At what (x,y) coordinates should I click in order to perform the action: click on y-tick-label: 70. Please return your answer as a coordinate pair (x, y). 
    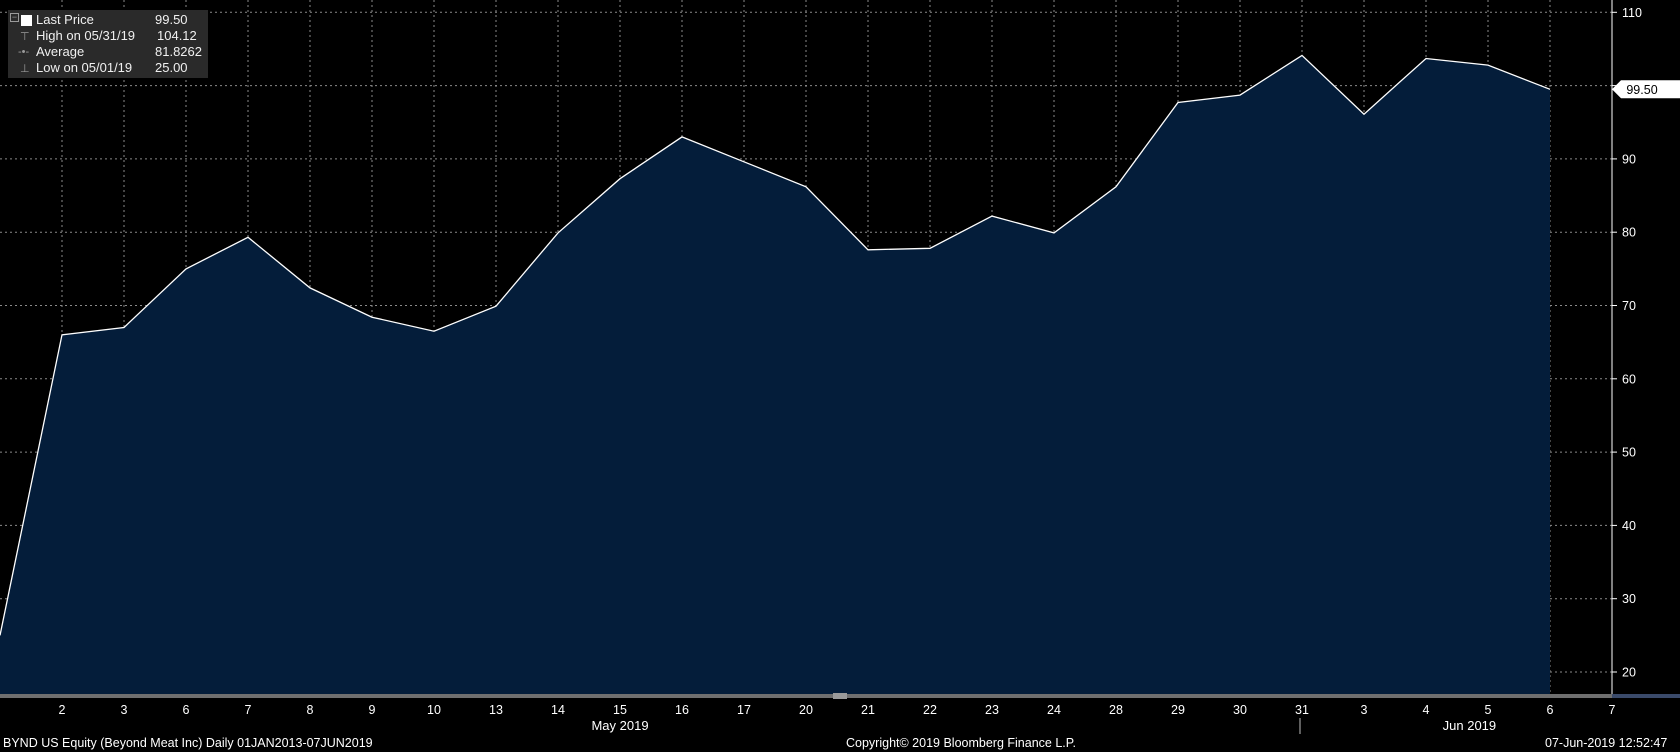
    Looking at the image, I should click on (1629, 306).